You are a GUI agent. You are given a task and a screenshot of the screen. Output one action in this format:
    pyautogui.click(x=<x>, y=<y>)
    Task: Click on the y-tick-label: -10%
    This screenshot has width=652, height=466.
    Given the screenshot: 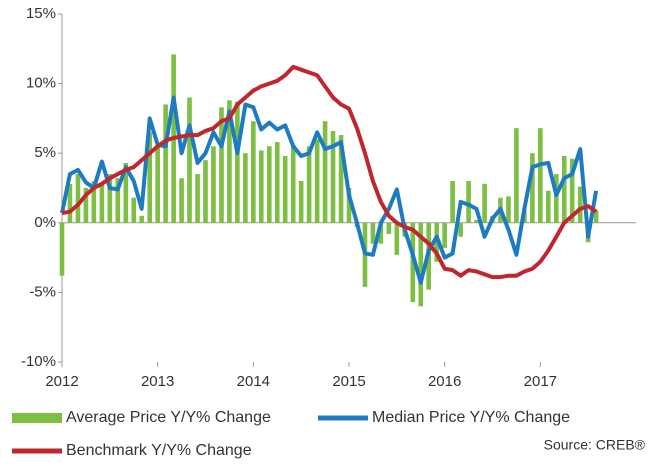 What is the action you would take?
    pyautogui.click(x=38, y=361)
    